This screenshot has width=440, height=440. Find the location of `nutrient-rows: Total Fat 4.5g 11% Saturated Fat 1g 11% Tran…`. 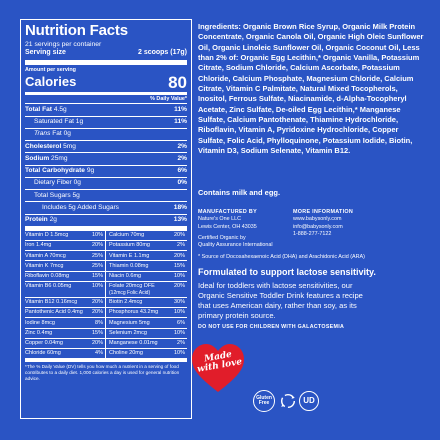

nutrient-rows: Total Fat 4.5g 11% Saturated Fat 1g 11% Tran… is located at coordinates (106, 167).